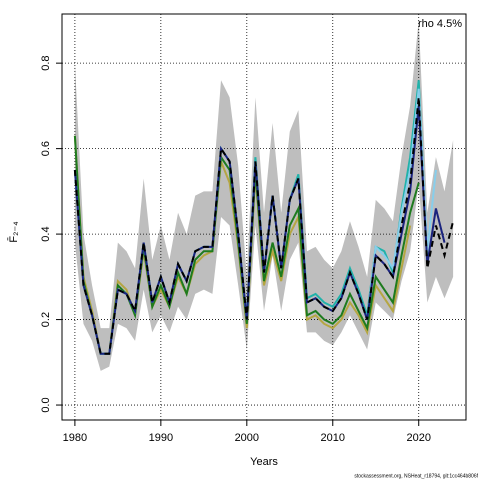 This screenshot has height=480, width=480. I want to click on annotation: rho 4.5%, so click(440, 24).